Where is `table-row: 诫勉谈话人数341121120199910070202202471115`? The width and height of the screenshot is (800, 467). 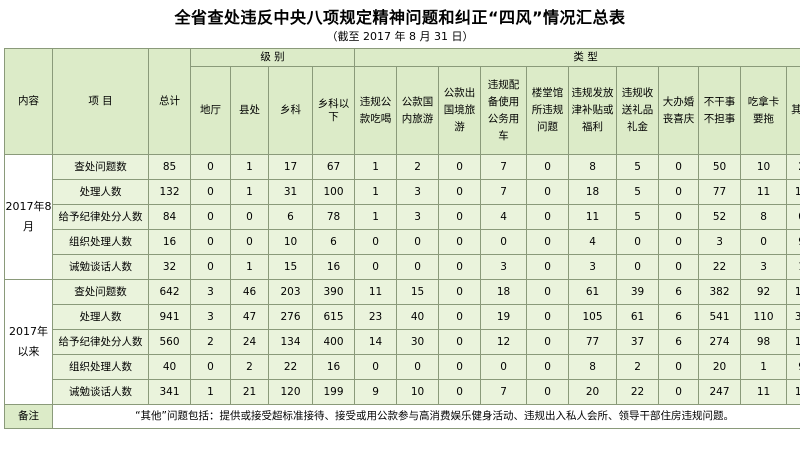 table-row: 诫勉谈话人数341121120199910070202202471115 is located at coordinates (402, 392).